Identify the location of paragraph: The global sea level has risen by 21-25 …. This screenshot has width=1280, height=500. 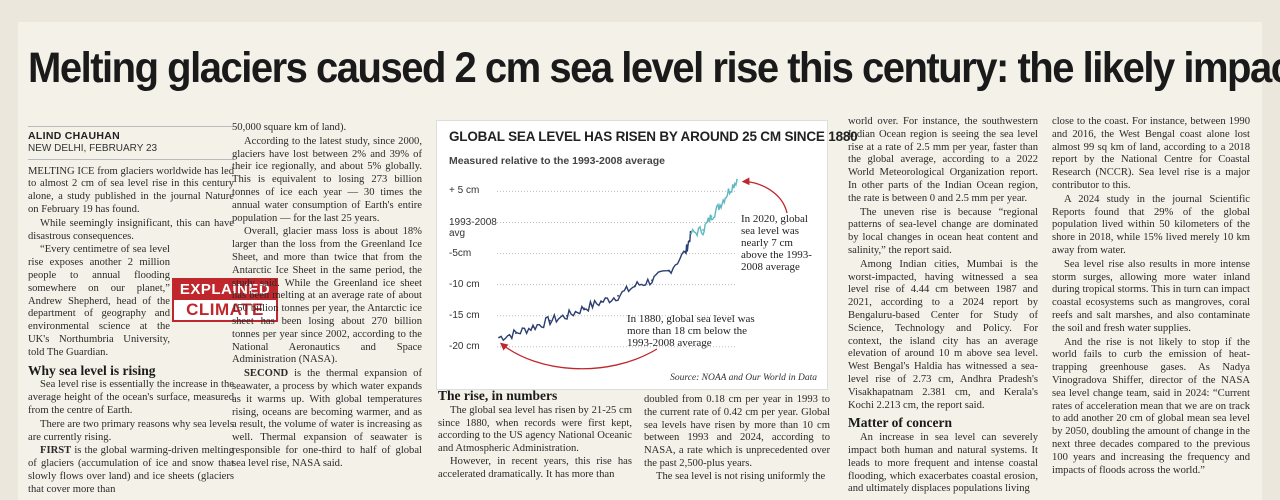
(535, 429).